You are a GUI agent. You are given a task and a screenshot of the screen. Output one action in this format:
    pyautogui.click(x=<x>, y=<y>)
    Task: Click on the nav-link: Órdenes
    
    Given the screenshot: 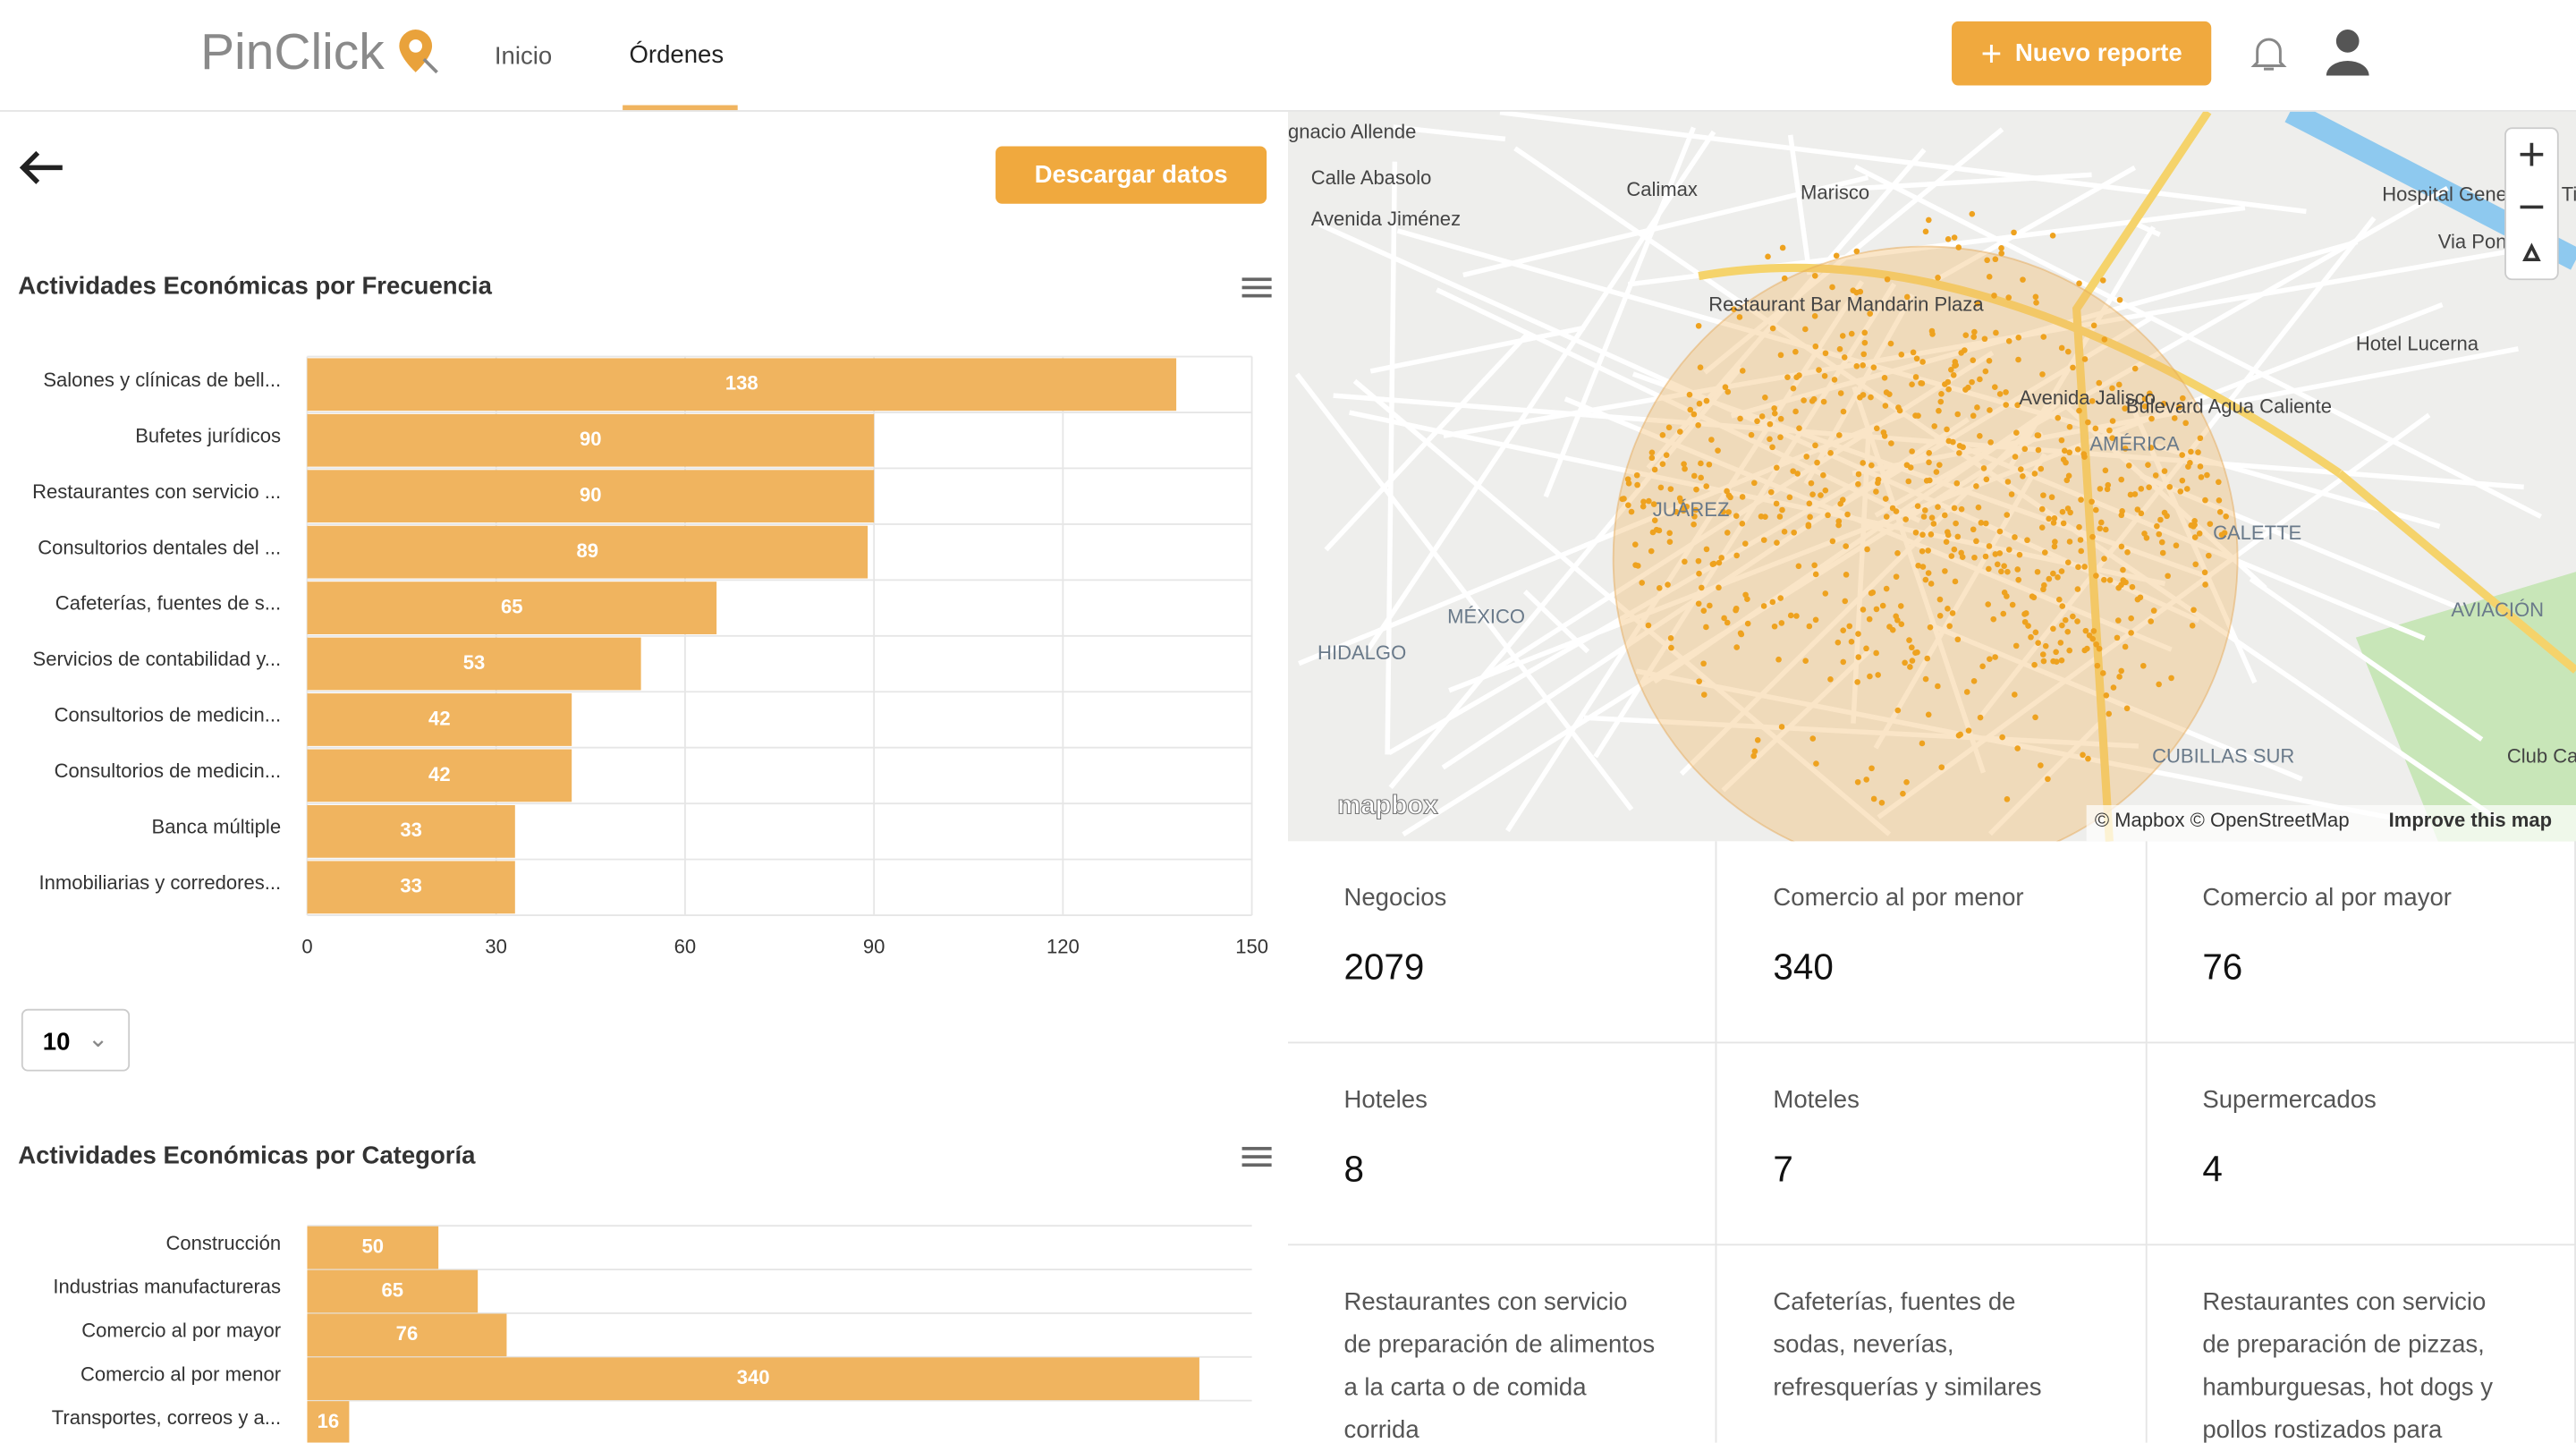 What is the action you would take?
    pyautogui.click(x=676, y=55)
    